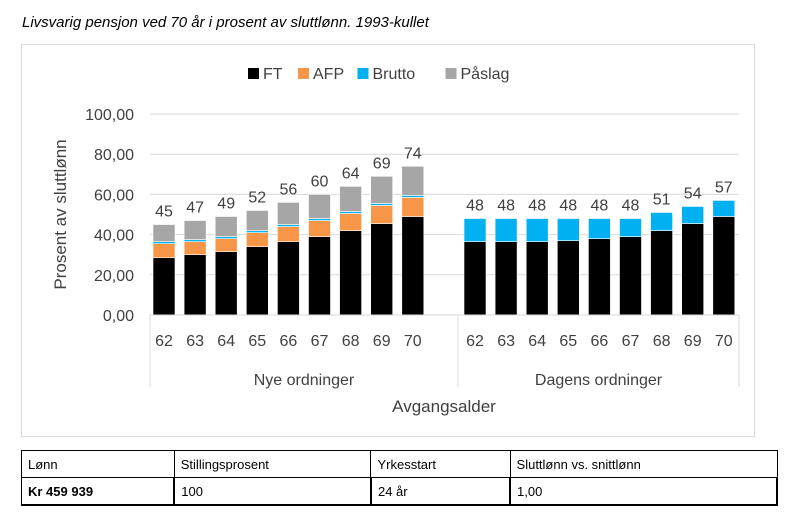 The image size is (802, 530). I want to click on legend-label: FT, so click(273, 74).